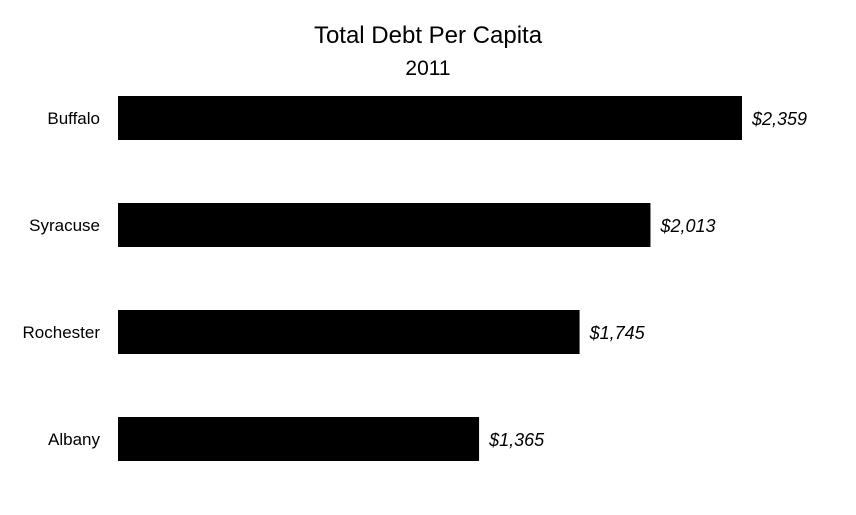 This screenshot has height=515, width=856. What do you see at coordinates (74, 439) in the screenshot?
I see `category-label: Albany` at bounding box center [74, 439].